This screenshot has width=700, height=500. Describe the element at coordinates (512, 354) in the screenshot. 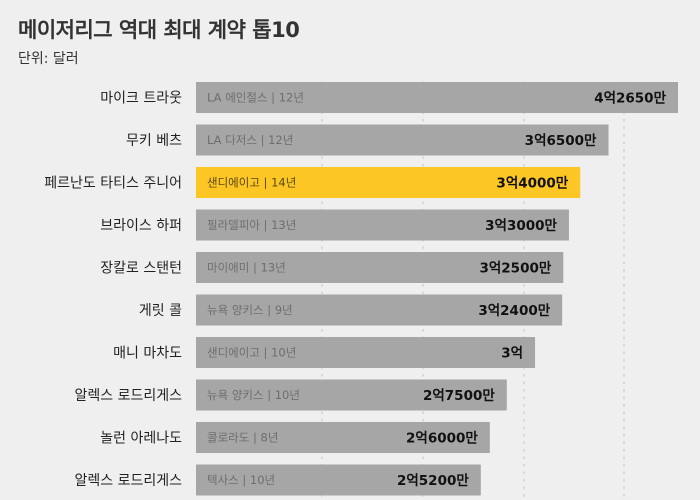

I see `value-label: 3억` at that location.